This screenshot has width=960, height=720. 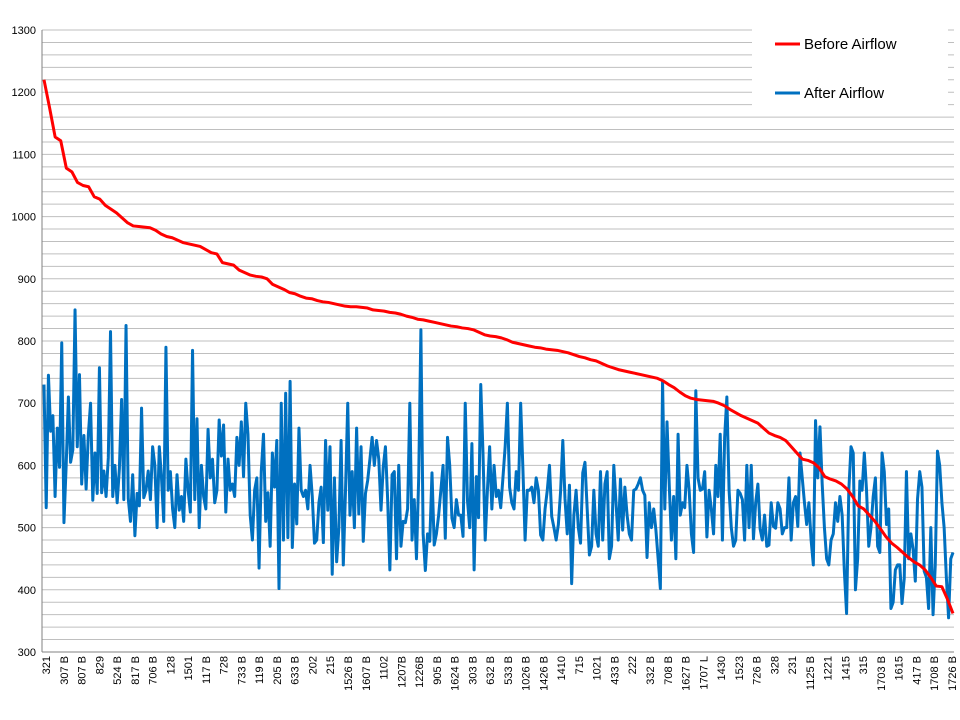 I want to click on x-tick-label: 1125 B, so click(x=811, y=673).